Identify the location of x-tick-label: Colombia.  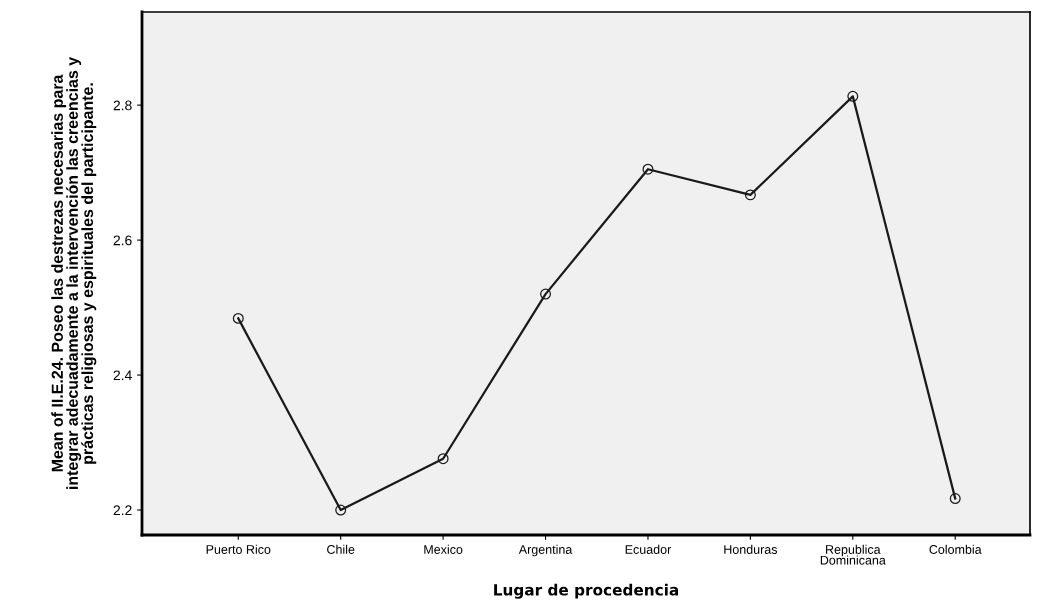
(955, 549).